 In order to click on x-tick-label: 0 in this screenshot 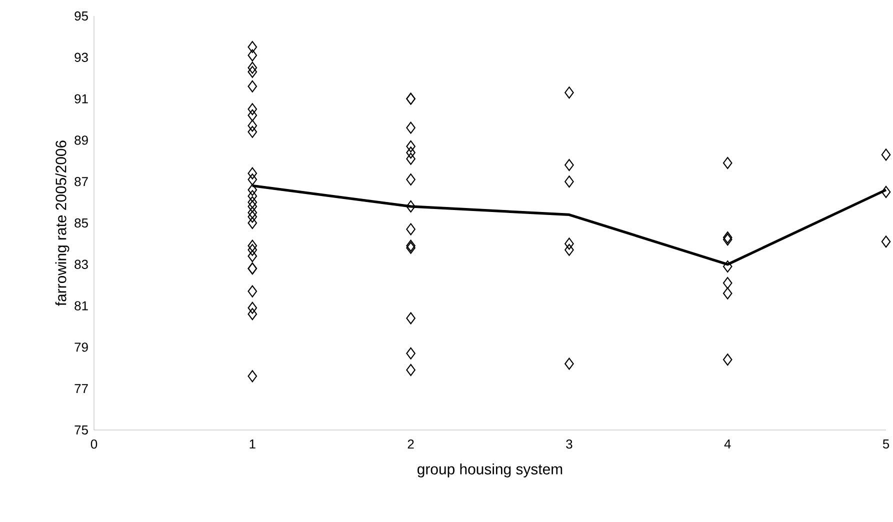, I will do `click(94, 444)`.